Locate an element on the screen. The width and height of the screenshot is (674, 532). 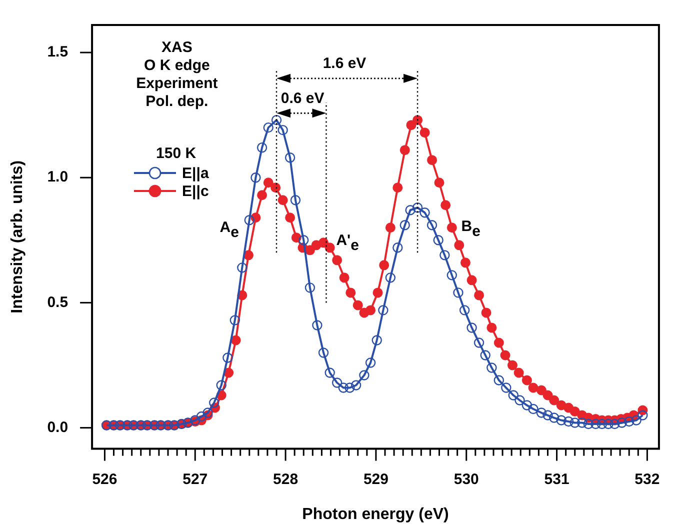
x-tick-label: 530 is located at coordinates (466, 479).